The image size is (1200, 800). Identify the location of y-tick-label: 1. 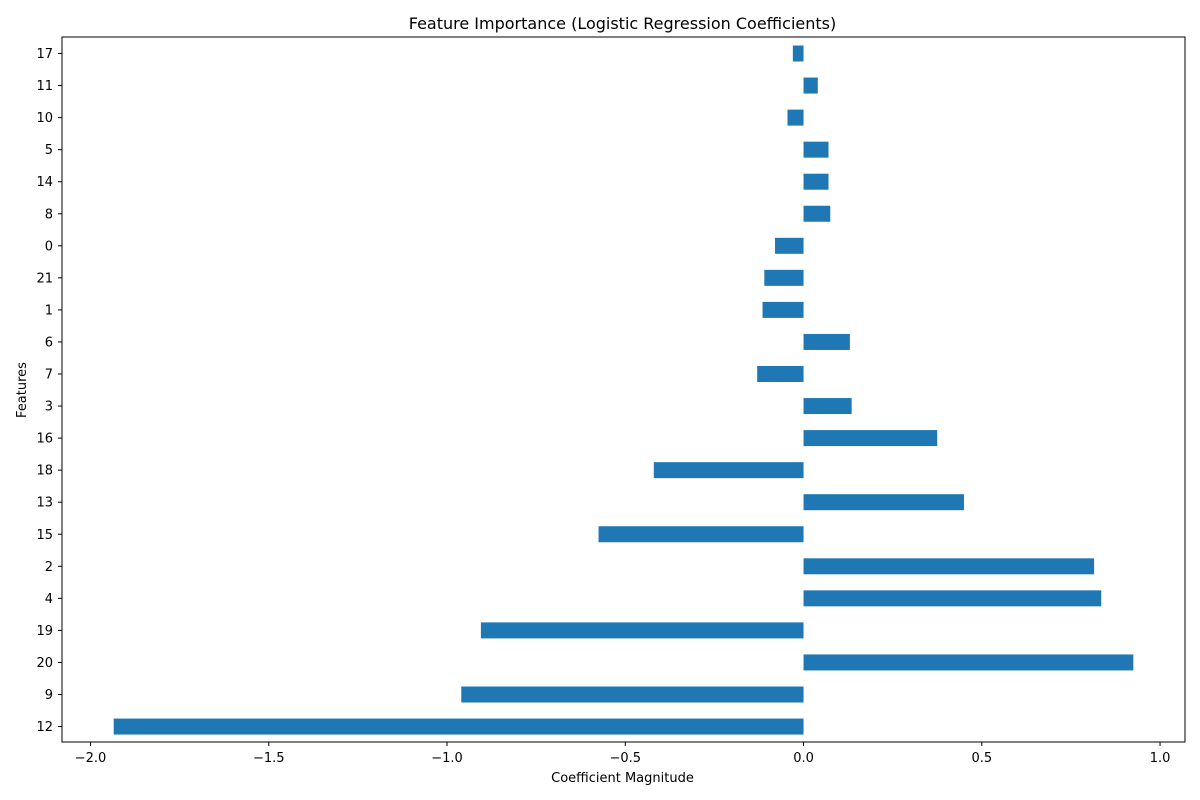
(49, 310).